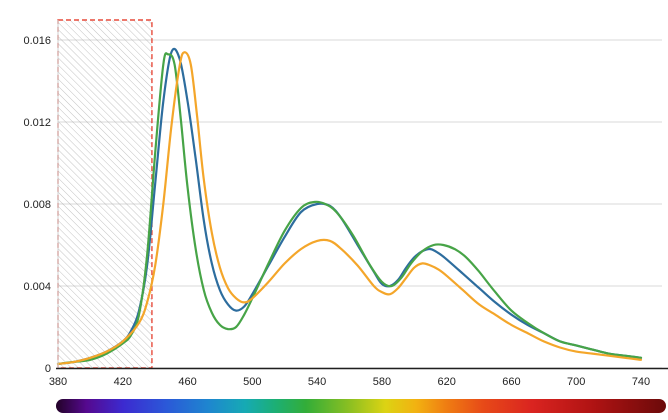  I want to click on x-tick-label: 700, so click(576, 382).